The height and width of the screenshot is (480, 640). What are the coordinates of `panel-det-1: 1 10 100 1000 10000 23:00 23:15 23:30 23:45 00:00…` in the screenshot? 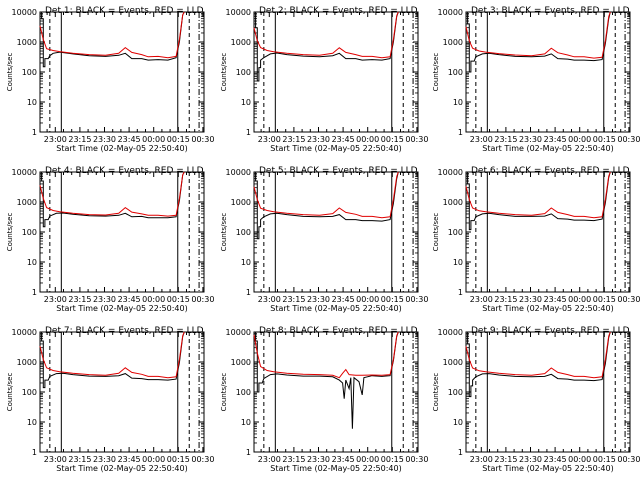 It's located at (110, 79).